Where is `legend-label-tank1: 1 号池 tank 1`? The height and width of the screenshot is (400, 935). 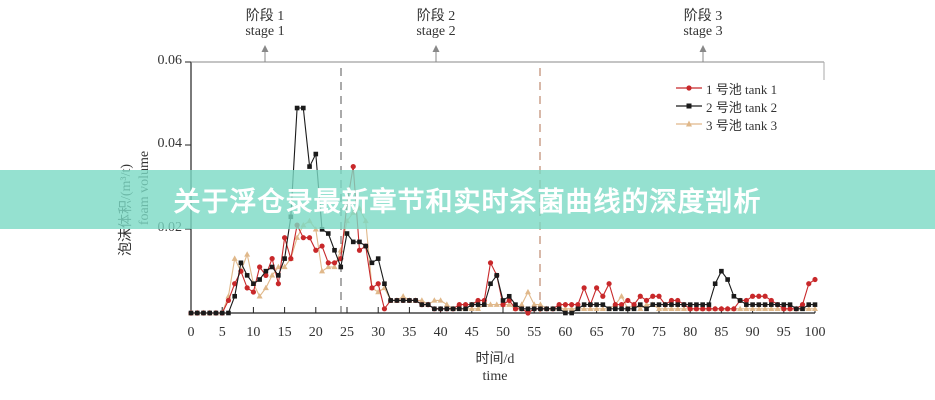
legend-label-tank1: 1 号池 tank 1 is located at coordinates (742, 89).